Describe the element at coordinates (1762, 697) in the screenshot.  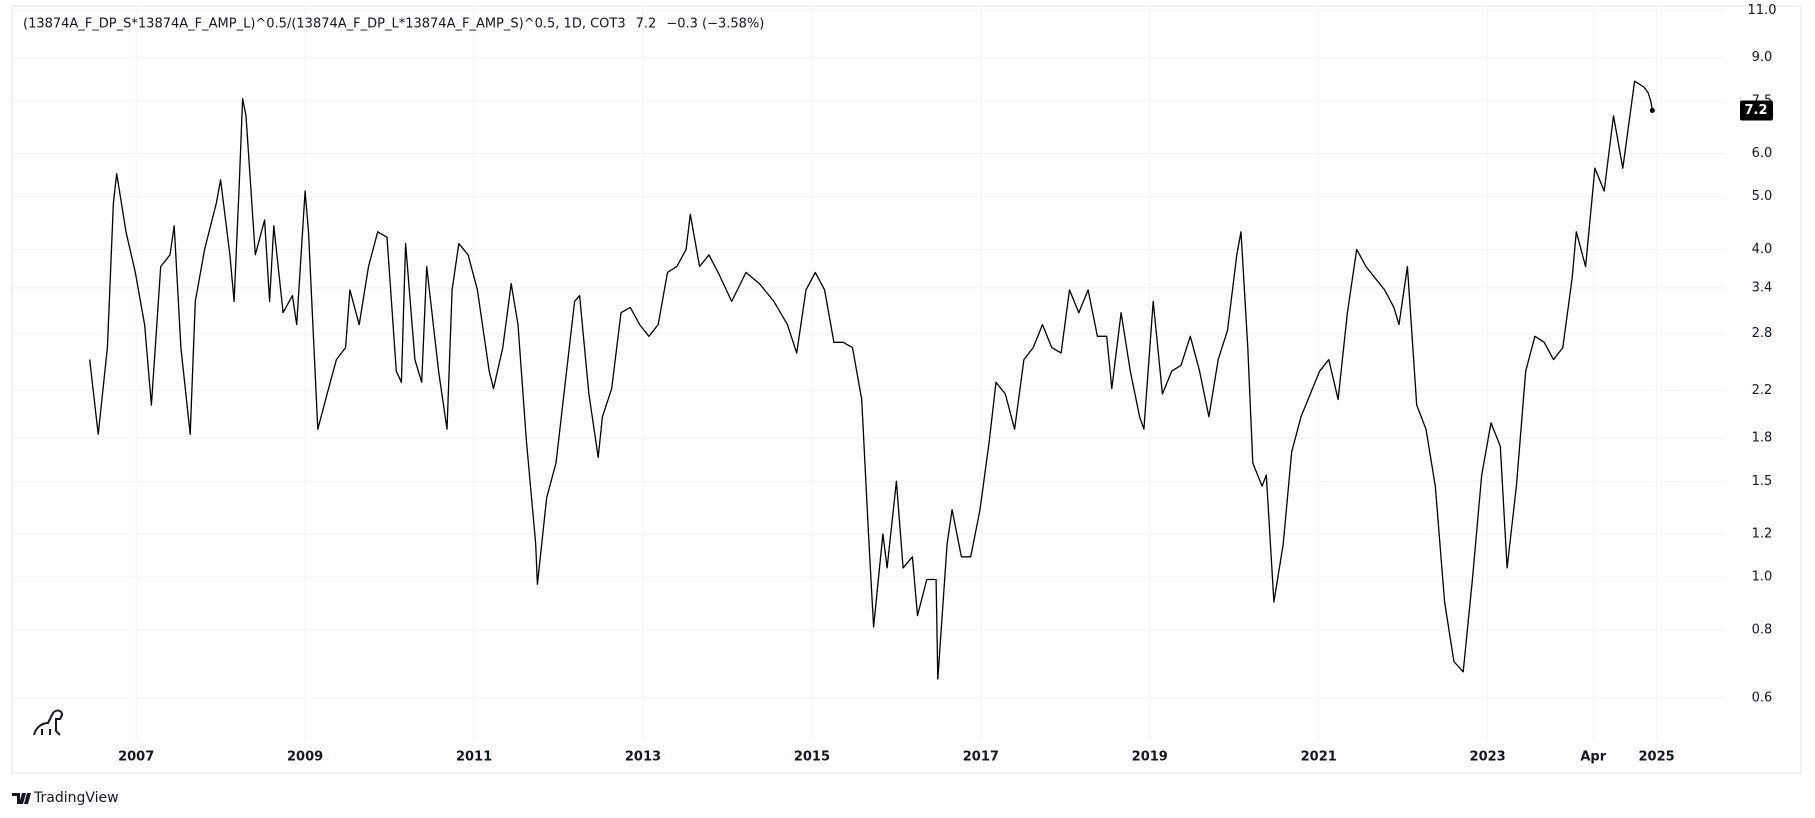
I see `y-tick-label: 0.6` at that location.